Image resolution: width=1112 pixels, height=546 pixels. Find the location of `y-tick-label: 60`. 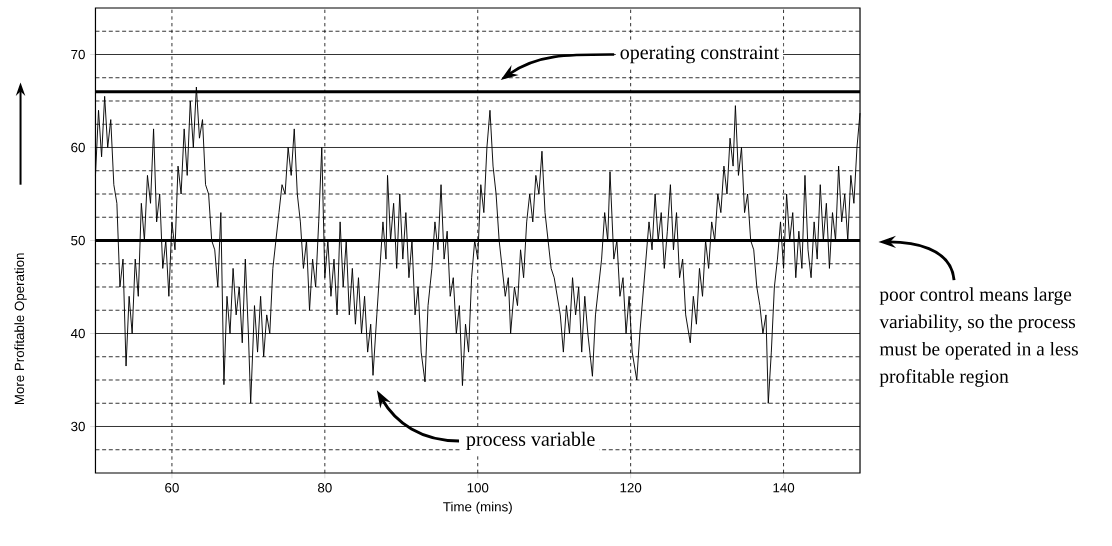

y-tick-label: 60 is located at coordinates (78, 147).